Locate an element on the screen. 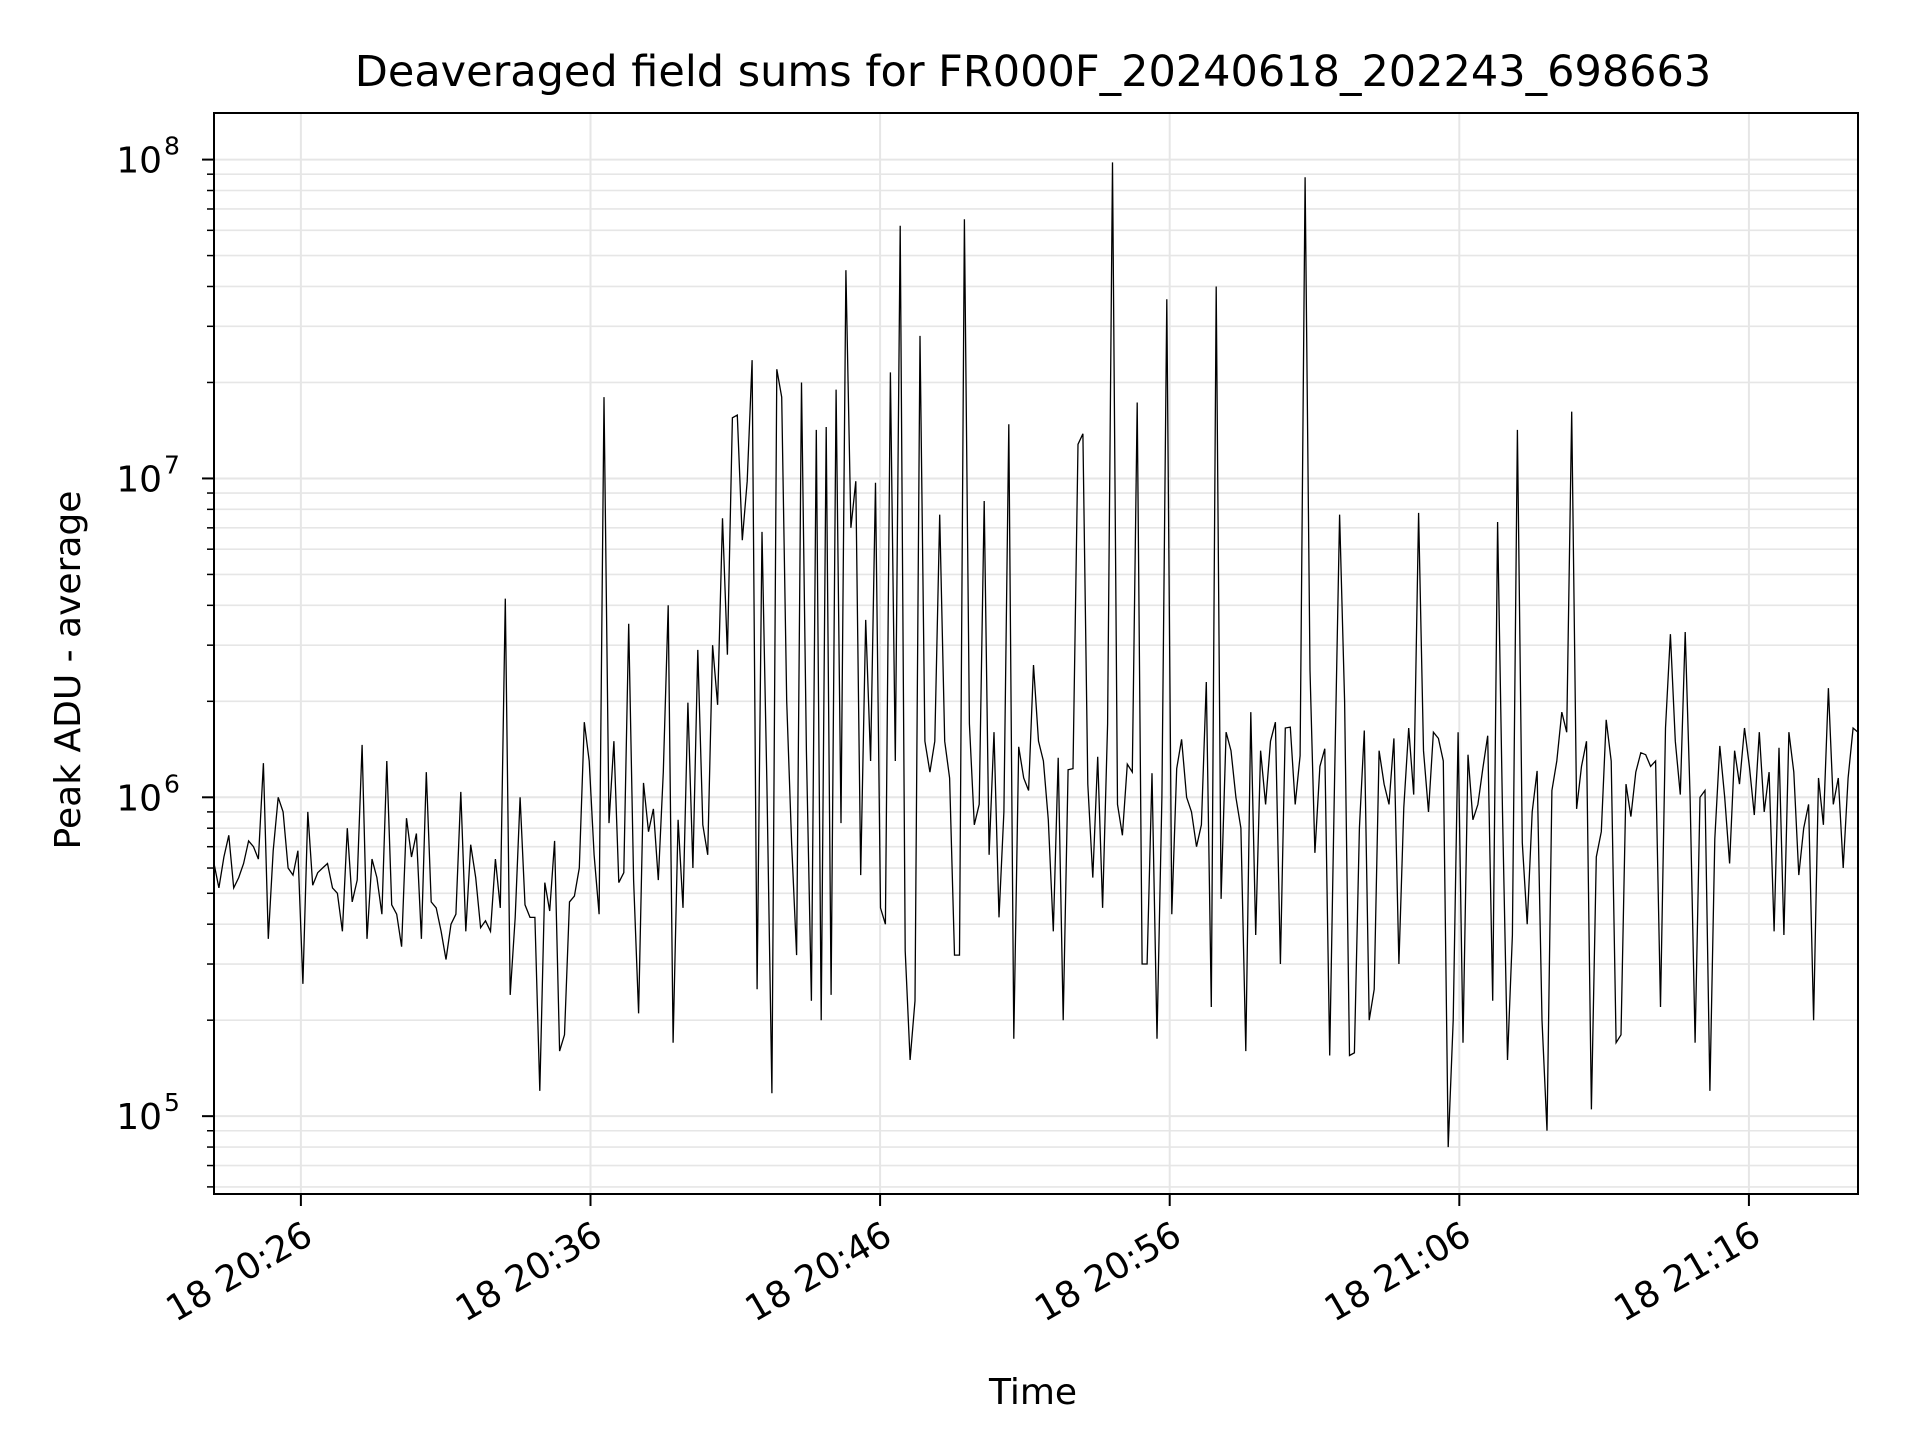  x-axis-label: Time is located at coordinates (1032, 1392).